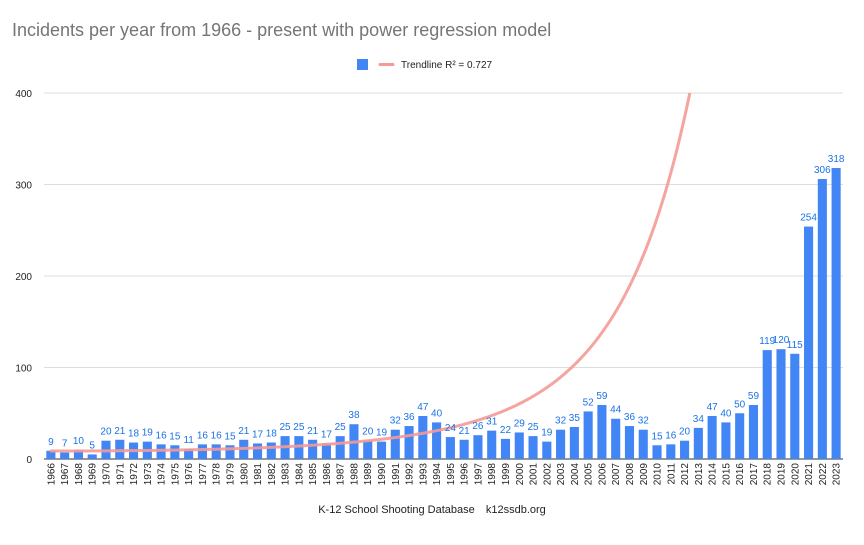 The image size is (864, 545). What do you see at coordinates (520, 474) in the screenshot?
I see `x-tick-label: 2000` at bounding box center [520, 474].